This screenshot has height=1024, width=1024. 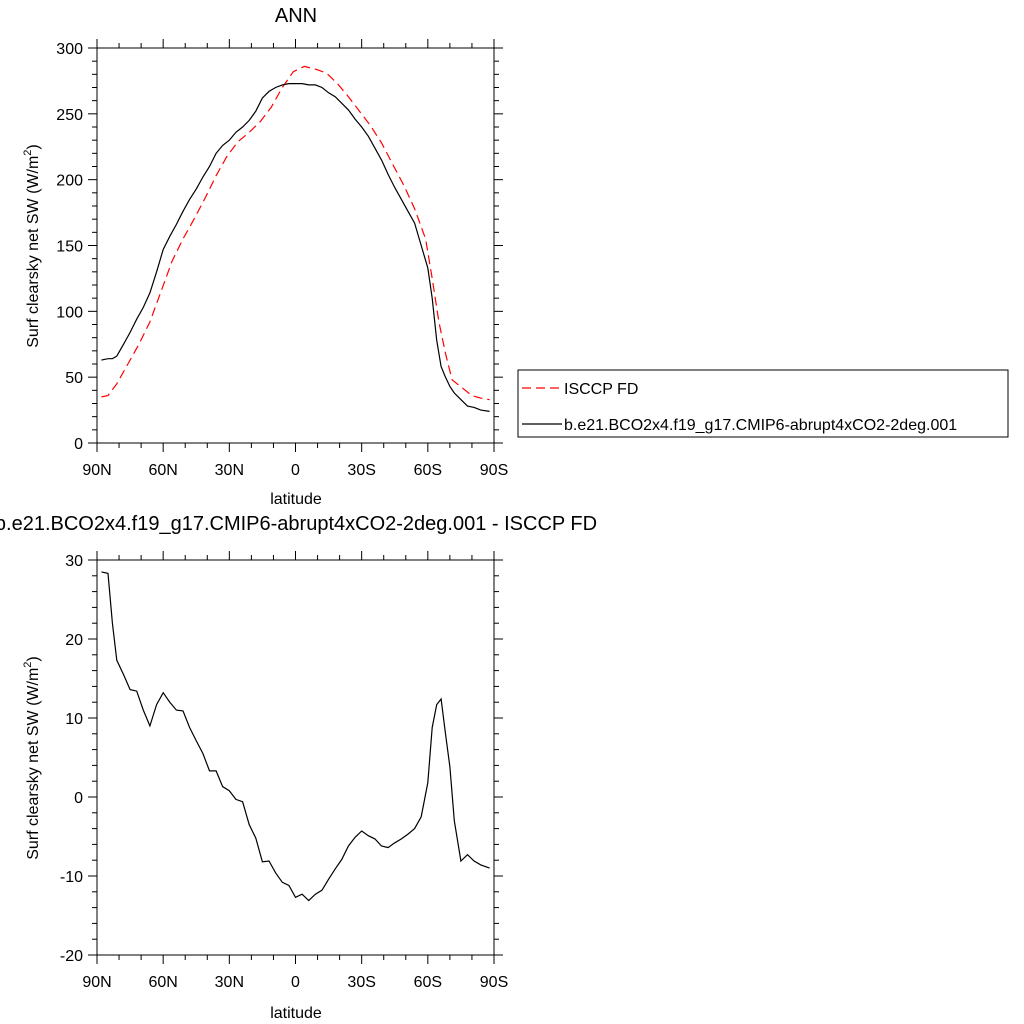 What do you see at coordinates (78, 798) in the screenshot?
I see `bot-y-tick-label: 0` at bounding box center [78, 798].